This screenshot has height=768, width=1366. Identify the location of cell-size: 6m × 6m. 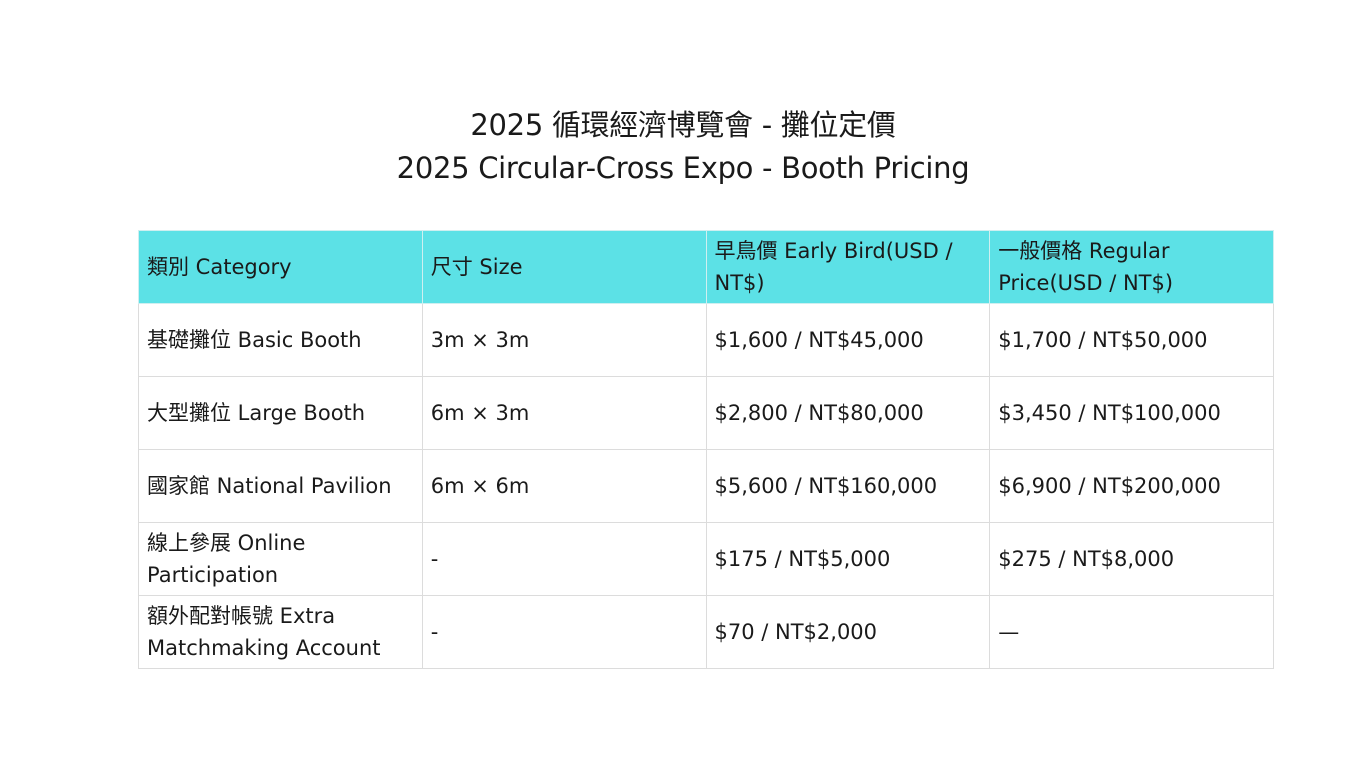
(564, 486).